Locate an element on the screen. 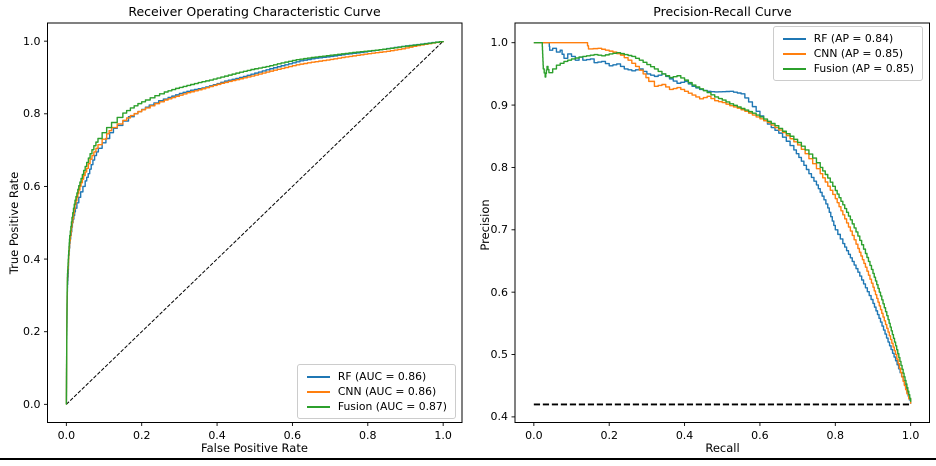  legend-label: Fusion (AP = 0.85) is located at coordinates (863, 68).